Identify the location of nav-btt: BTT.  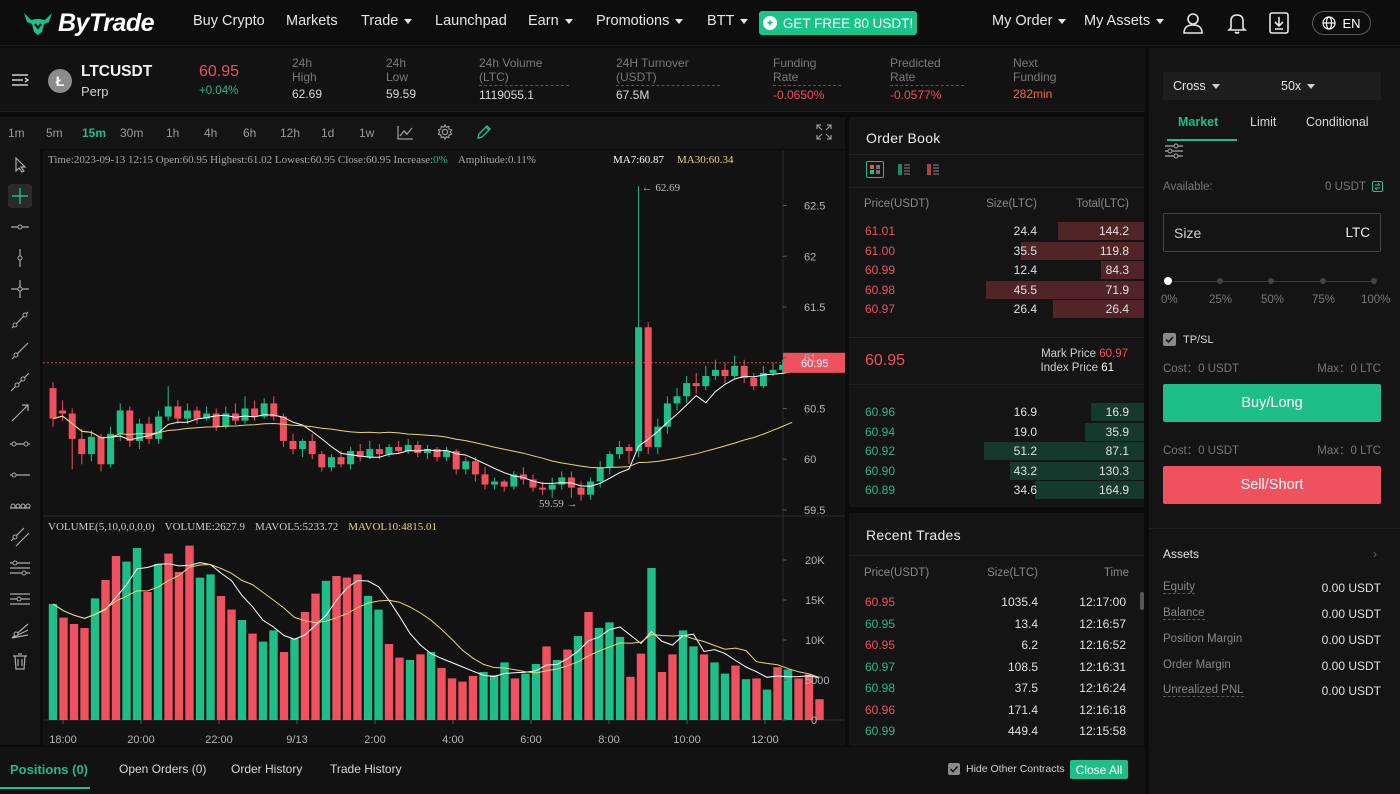
(728, 21).